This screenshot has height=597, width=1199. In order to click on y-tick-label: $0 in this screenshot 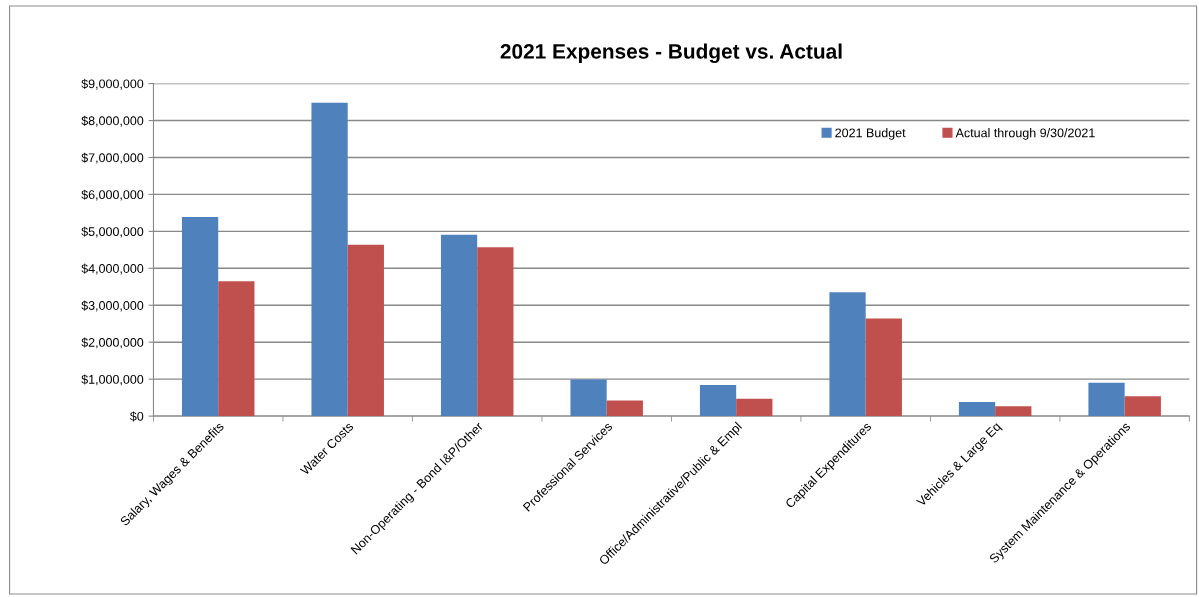, I will do `click(136, 416)`.